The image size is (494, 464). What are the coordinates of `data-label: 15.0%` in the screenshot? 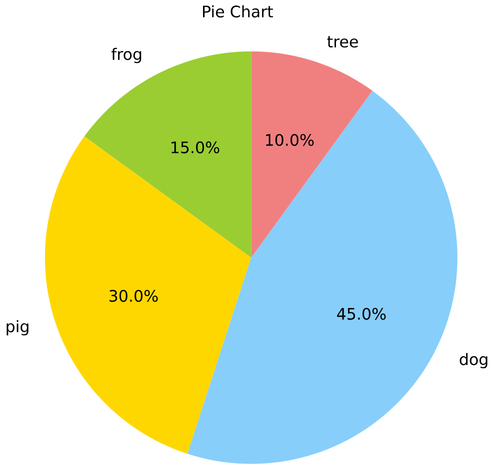 It's located at (196, 147).